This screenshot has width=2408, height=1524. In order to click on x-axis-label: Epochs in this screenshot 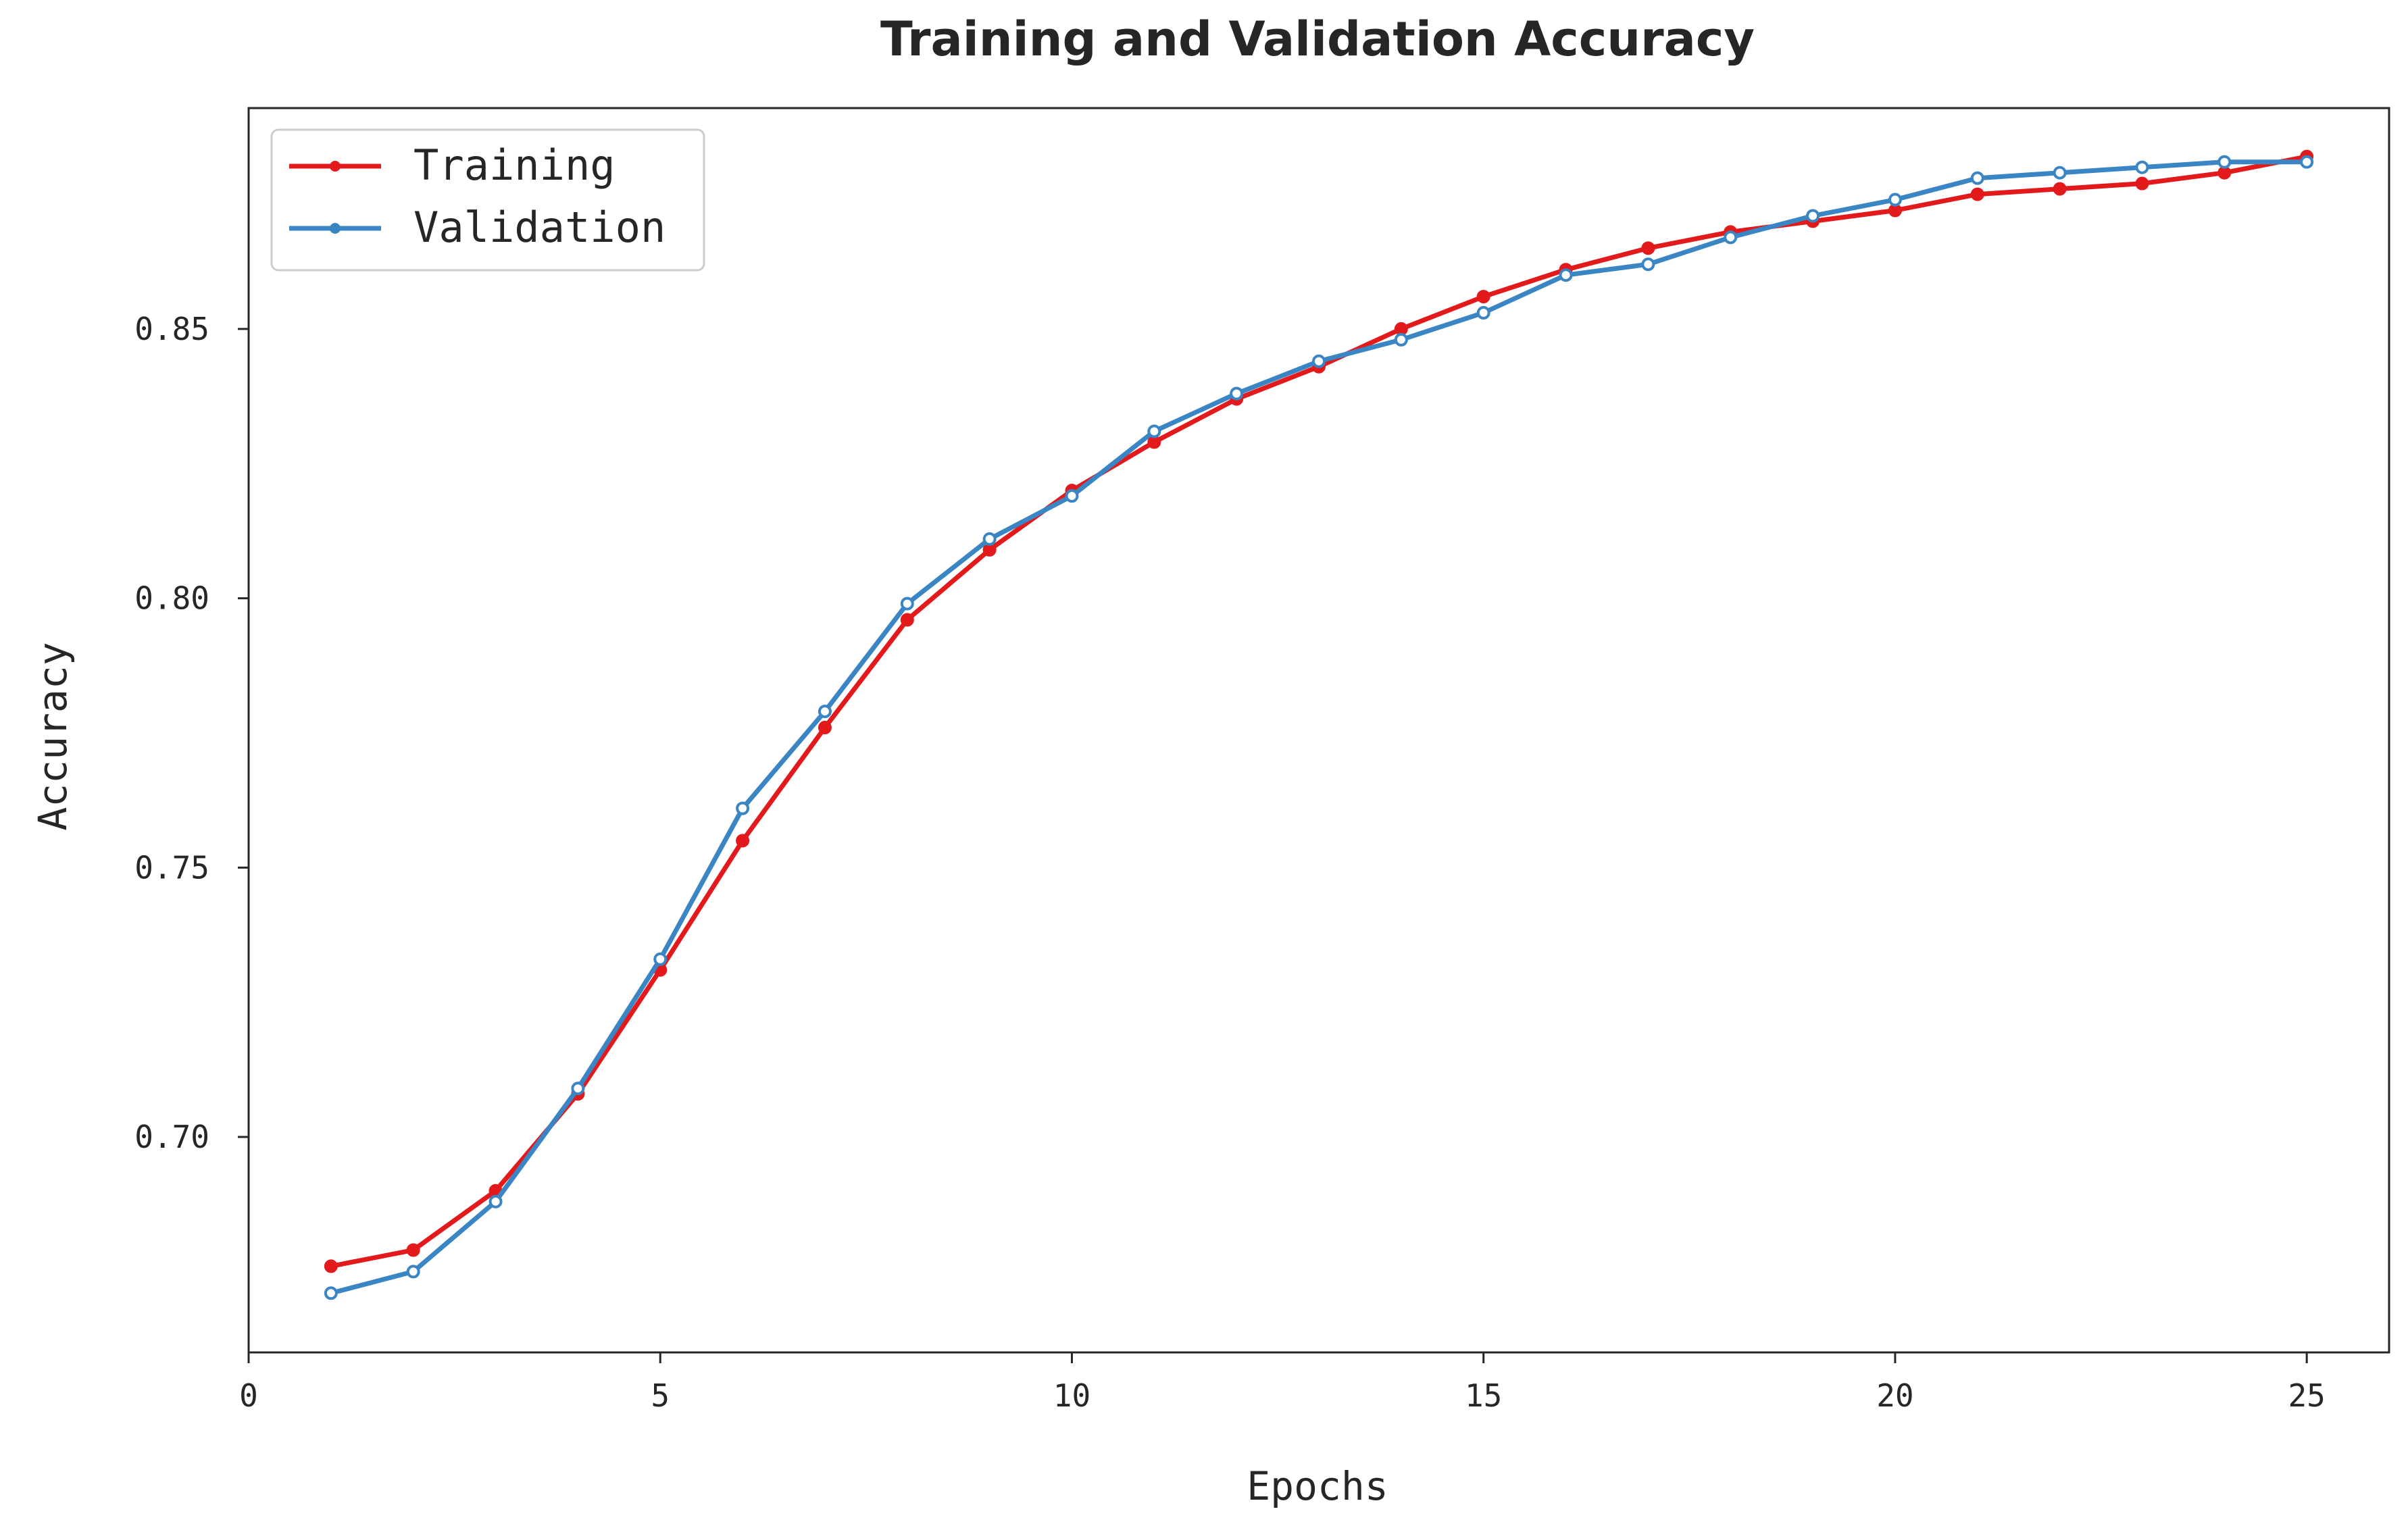, I will do `click(1317, 1486)`.